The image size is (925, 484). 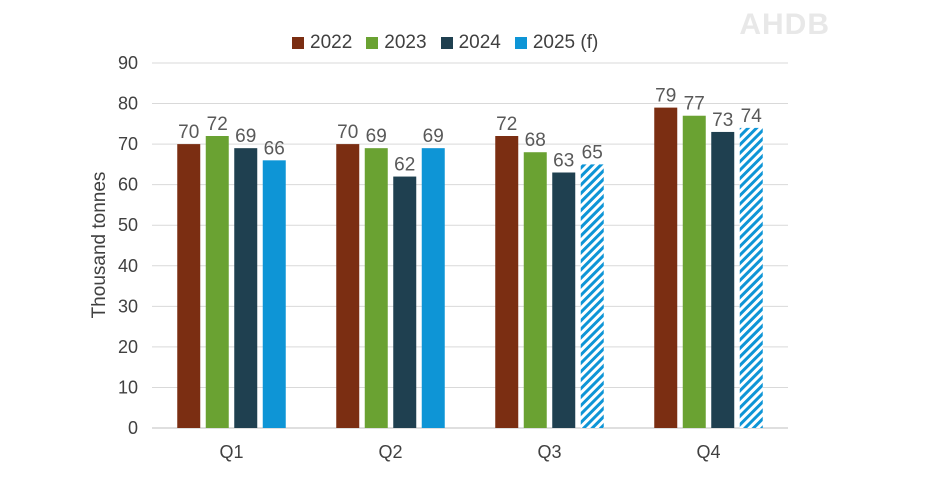 I want to click on legend-label-2022: 2022, so click(x=331, y=42).